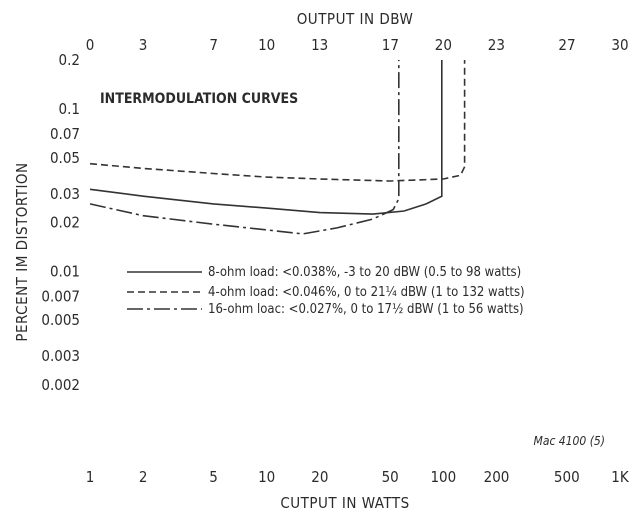 The image size is (641, 514). I want to click on top-tick-27: 27, so click(566, 45).